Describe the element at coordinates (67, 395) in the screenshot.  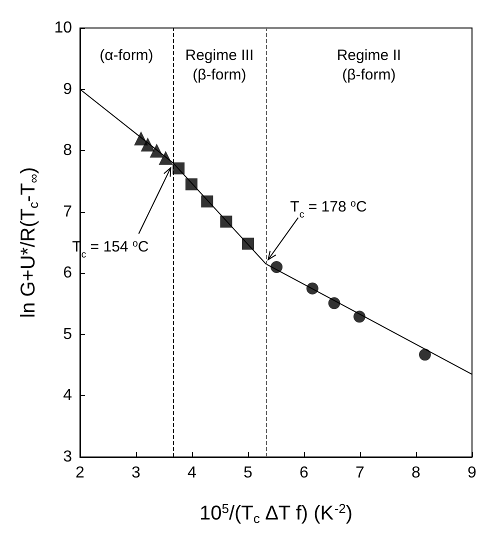
I see `y-tick-label: 4` at that location.